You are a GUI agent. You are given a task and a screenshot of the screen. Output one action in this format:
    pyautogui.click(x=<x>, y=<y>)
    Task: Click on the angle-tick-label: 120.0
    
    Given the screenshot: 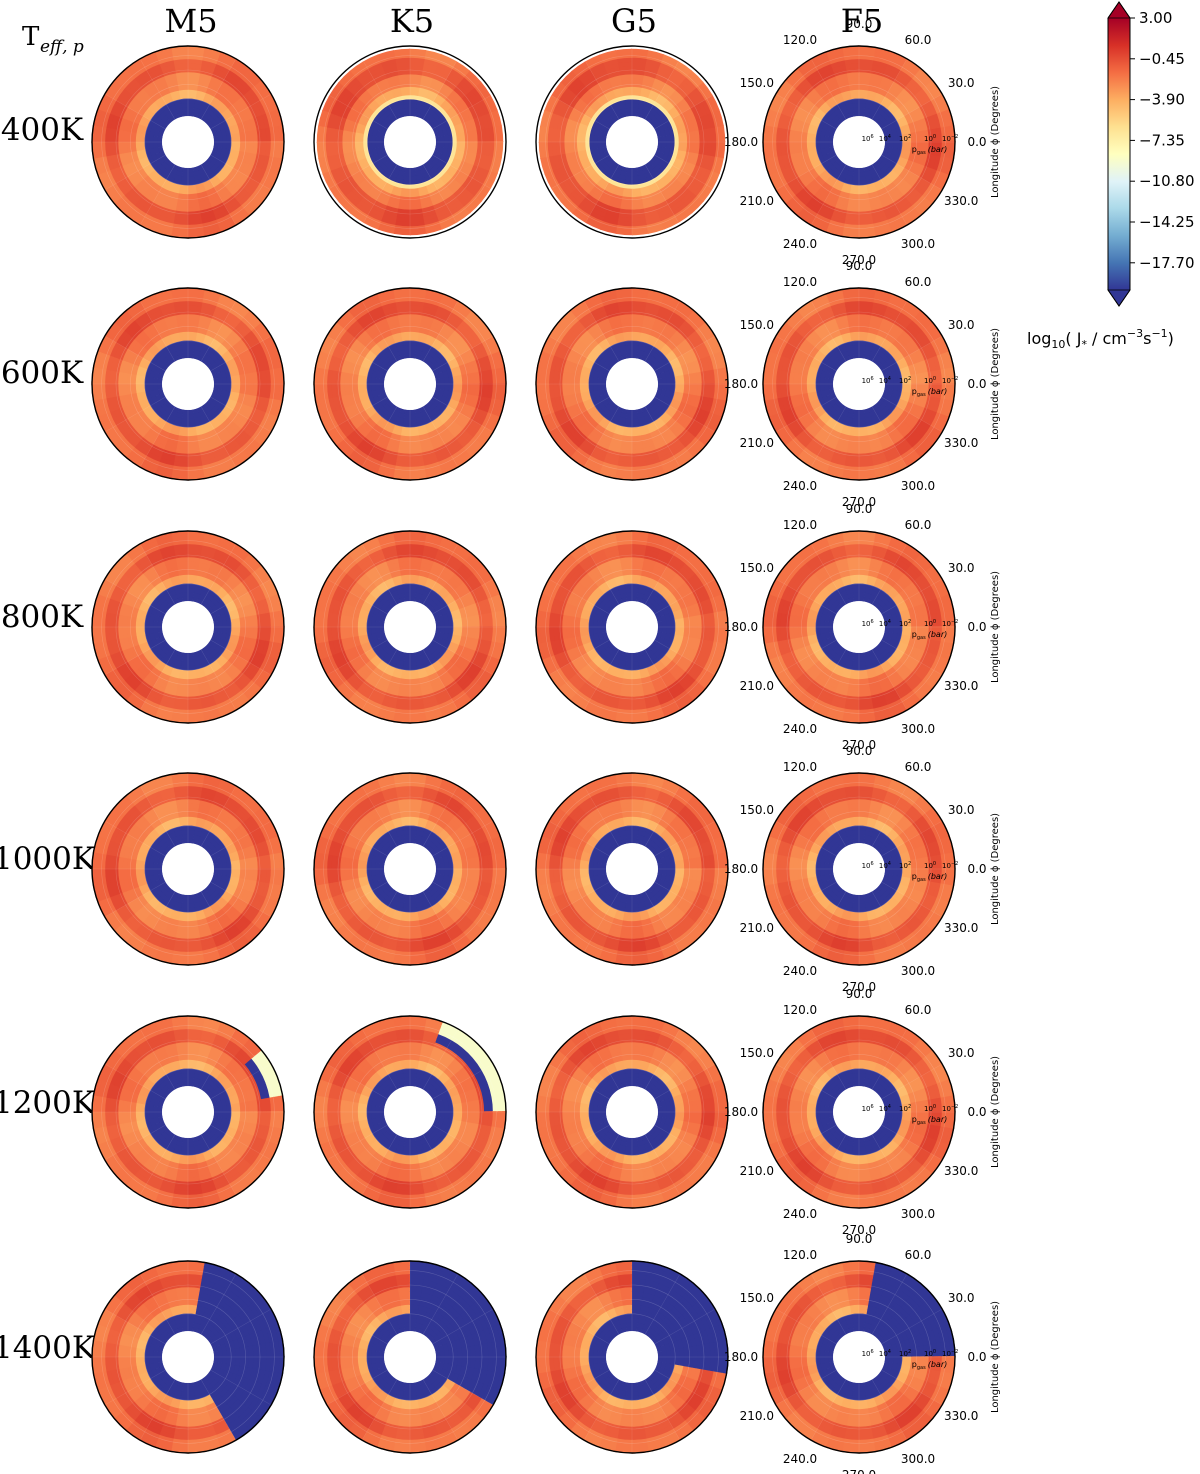 What is the action you would take?
    pyautogui.click(x=800, y=282)
    